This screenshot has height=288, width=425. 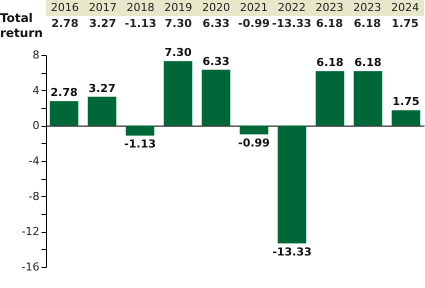 What do you see at coordinates (254, 143) in the screenshot?
I see `text: -0.99` at bounding box center [254, 143].